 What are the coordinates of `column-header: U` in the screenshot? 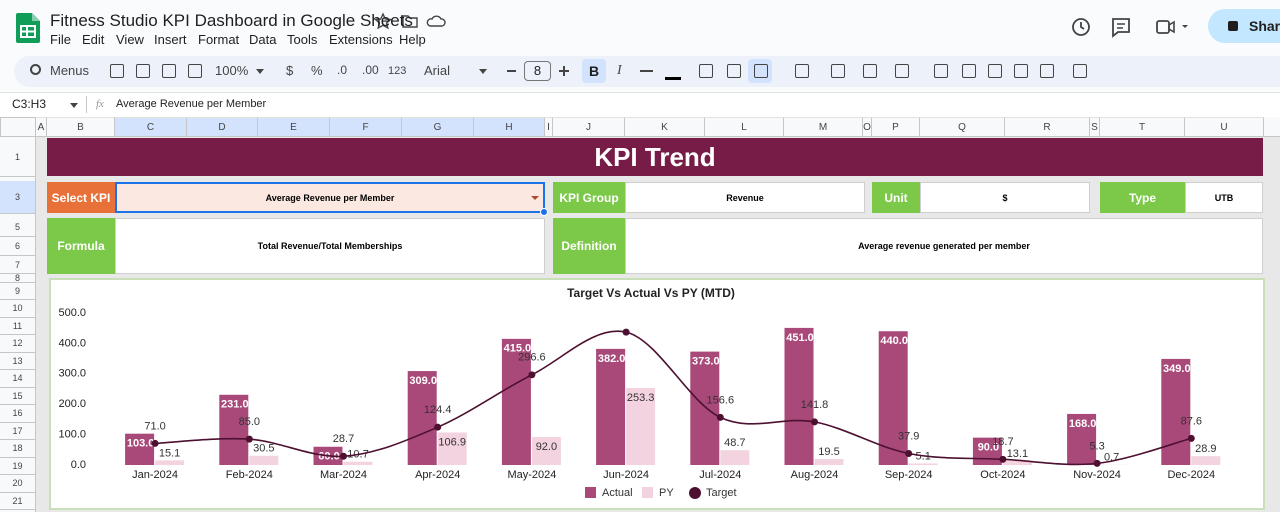 It's located at (1224, 127).